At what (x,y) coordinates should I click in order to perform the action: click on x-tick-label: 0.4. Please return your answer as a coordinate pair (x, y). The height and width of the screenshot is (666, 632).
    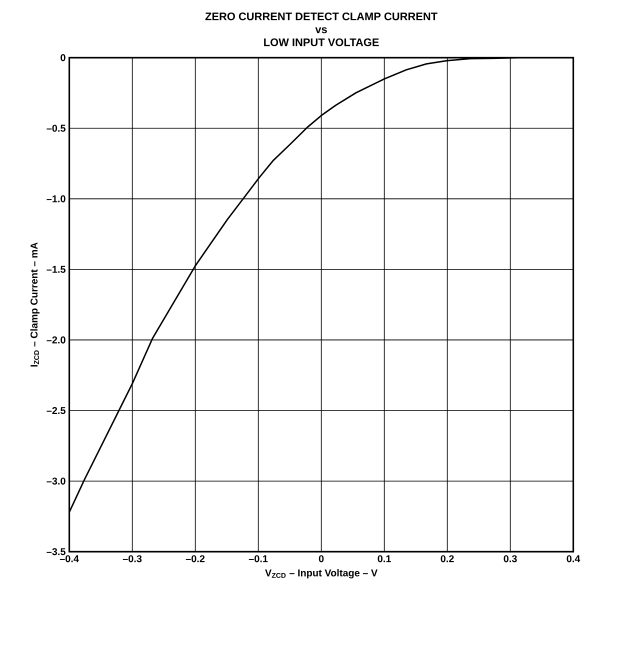
    Looking at the image, I should click on (573, 558).